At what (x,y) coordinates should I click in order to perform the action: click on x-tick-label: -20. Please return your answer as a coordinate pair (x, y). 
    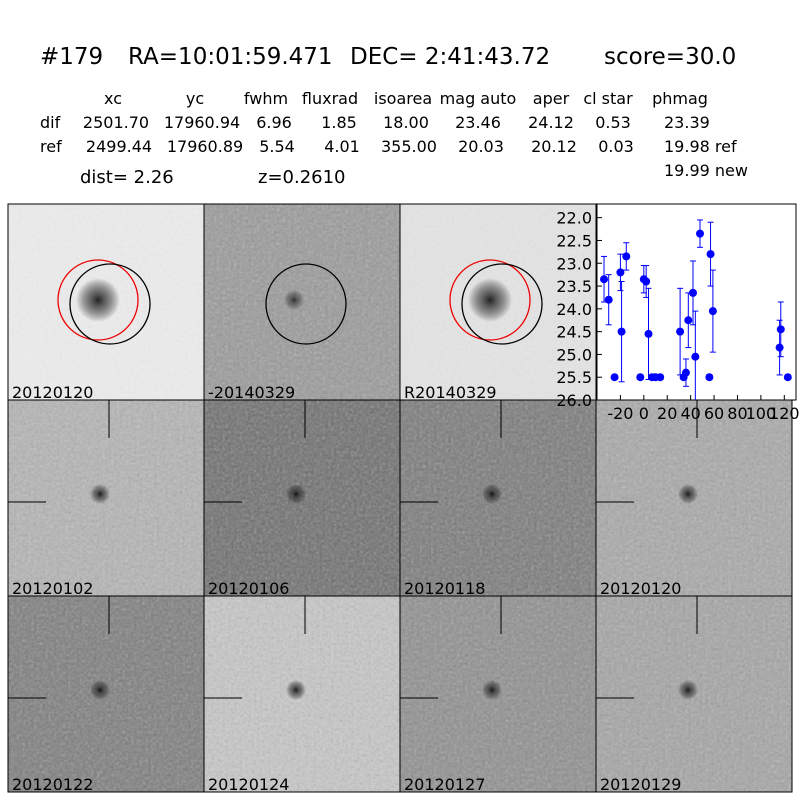
    Looking at the image, I should click on (620, 413).